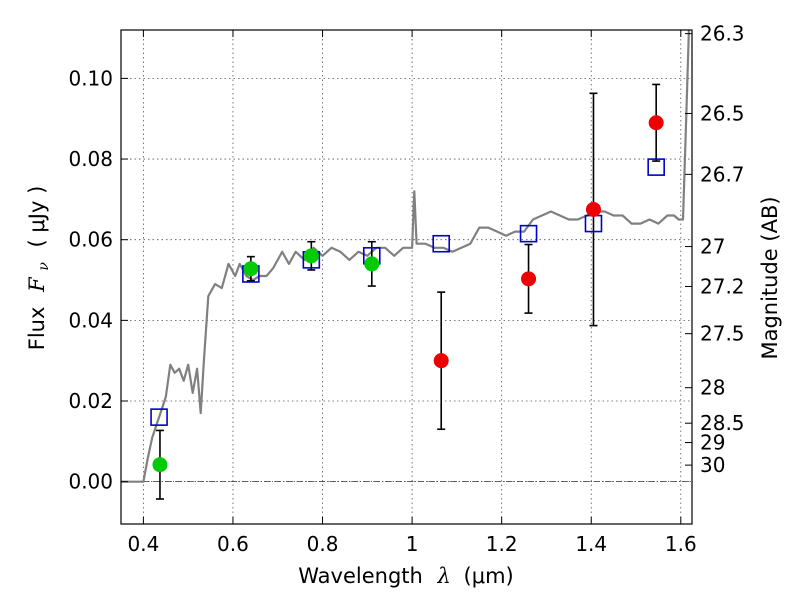 Image resolution: width=800 pixels, height=600 pixels. Describe the element at coordinates (502, 544) in the screenshot. I see `x-tick-label: 1.2` at that location.